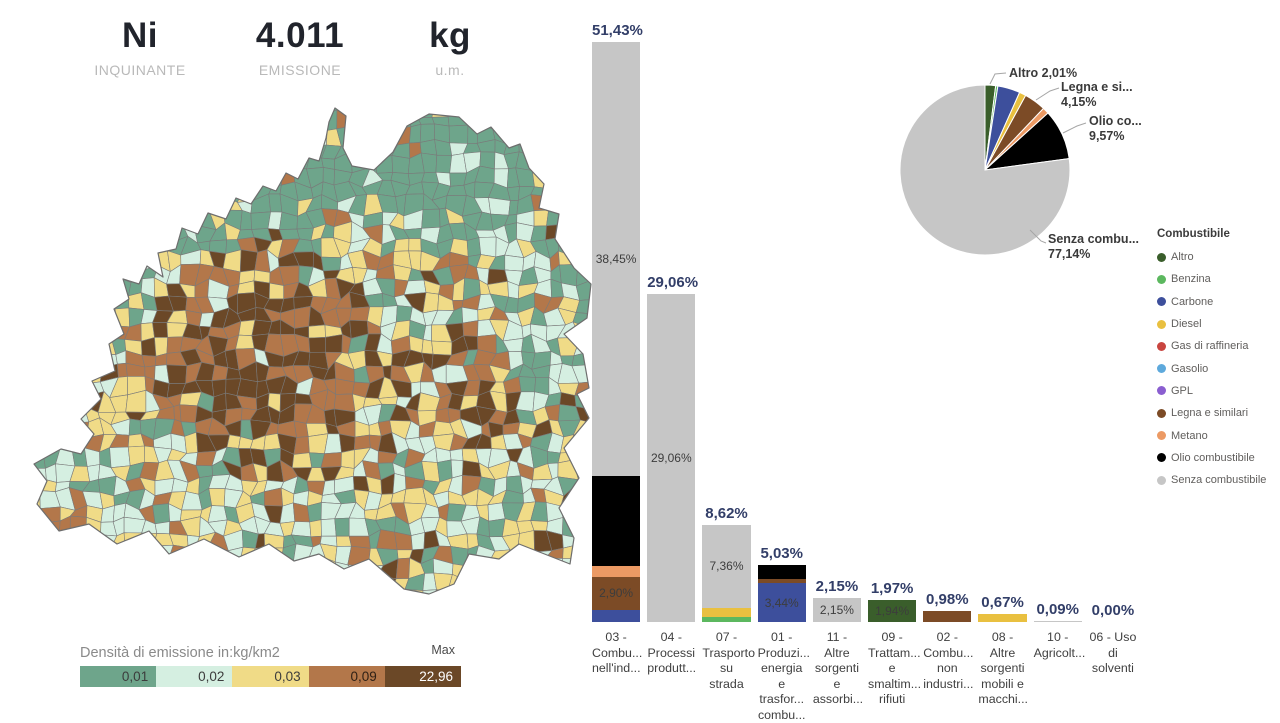 The image size is (1280, 723). What do you see at coordinates (1218, 391) in the screenshot?
I see `fuel-legend-item: GPL` at bounding box center [1218, 391].